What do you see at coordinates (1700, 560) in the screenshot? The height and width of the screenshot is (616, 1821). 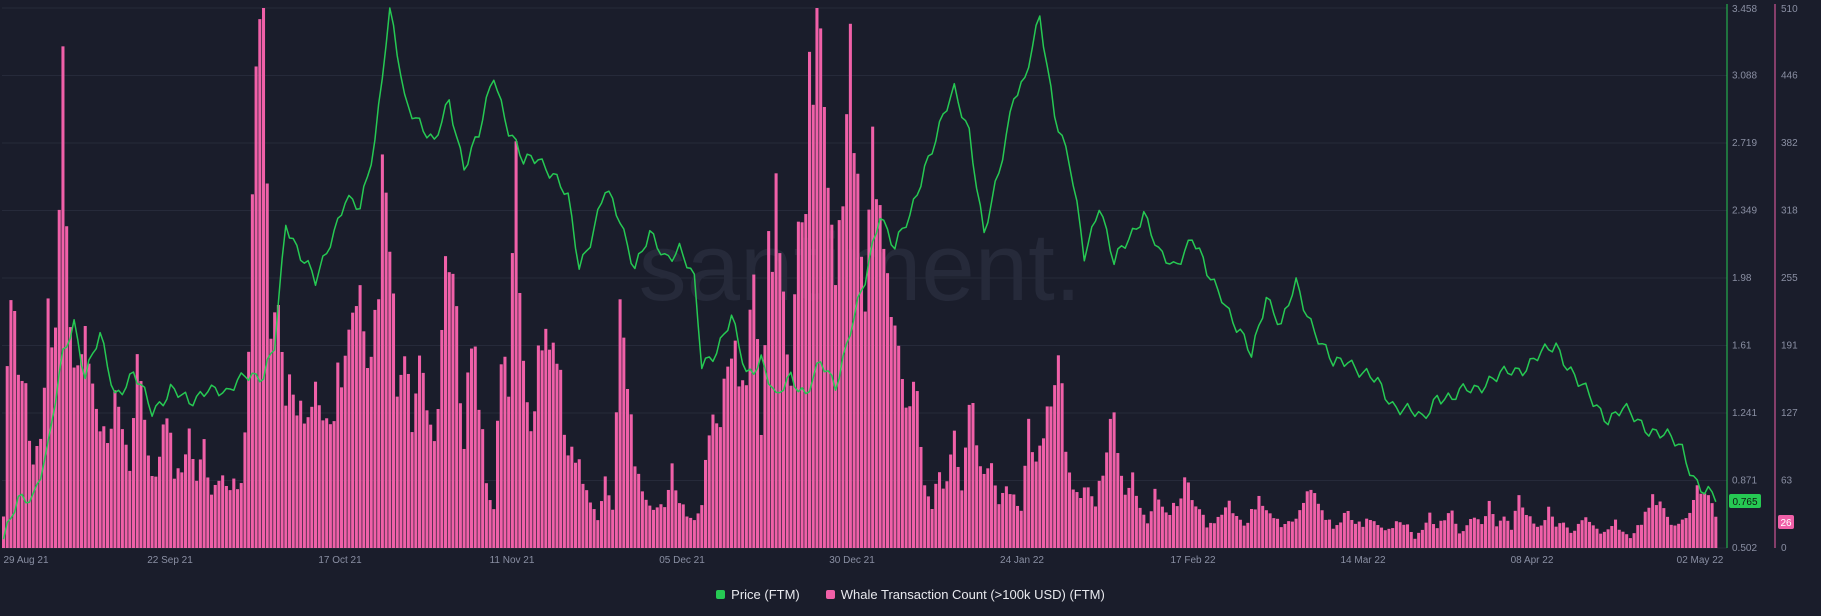 I see `x-tick-label: 02 May 22` at bounding box center [1700, 560].